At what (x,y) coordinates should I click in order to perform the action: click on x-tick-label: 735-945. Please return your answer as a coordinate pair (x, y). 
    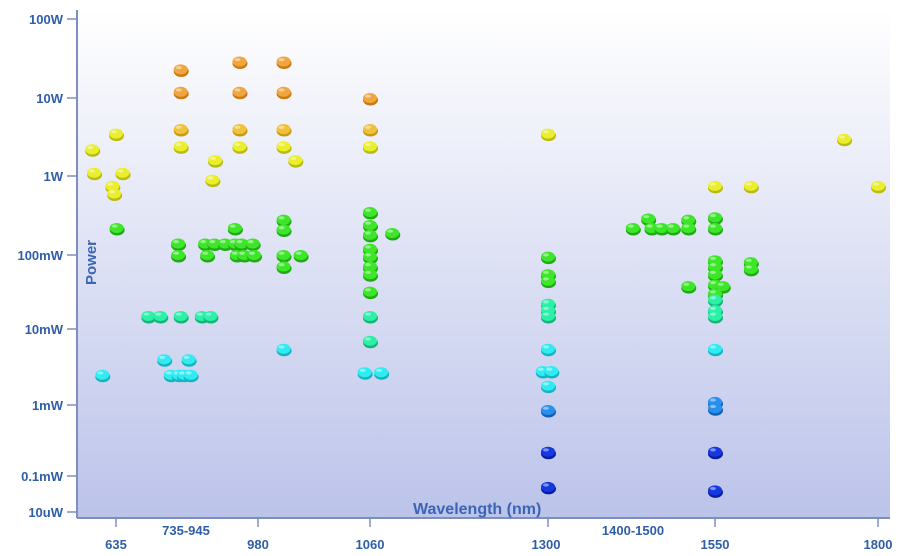
    Looking at the image, I should click on (186, 530).